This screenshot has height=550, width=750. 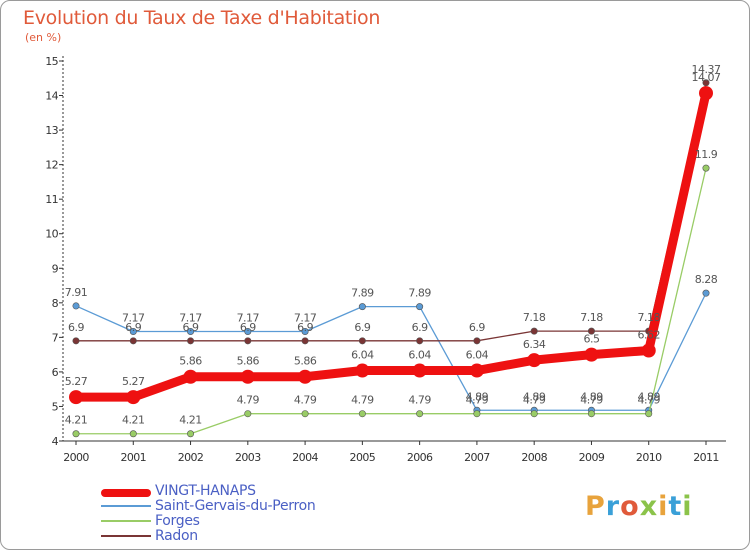 I want to click on logo-letter: i, so click(x=663, y=506).